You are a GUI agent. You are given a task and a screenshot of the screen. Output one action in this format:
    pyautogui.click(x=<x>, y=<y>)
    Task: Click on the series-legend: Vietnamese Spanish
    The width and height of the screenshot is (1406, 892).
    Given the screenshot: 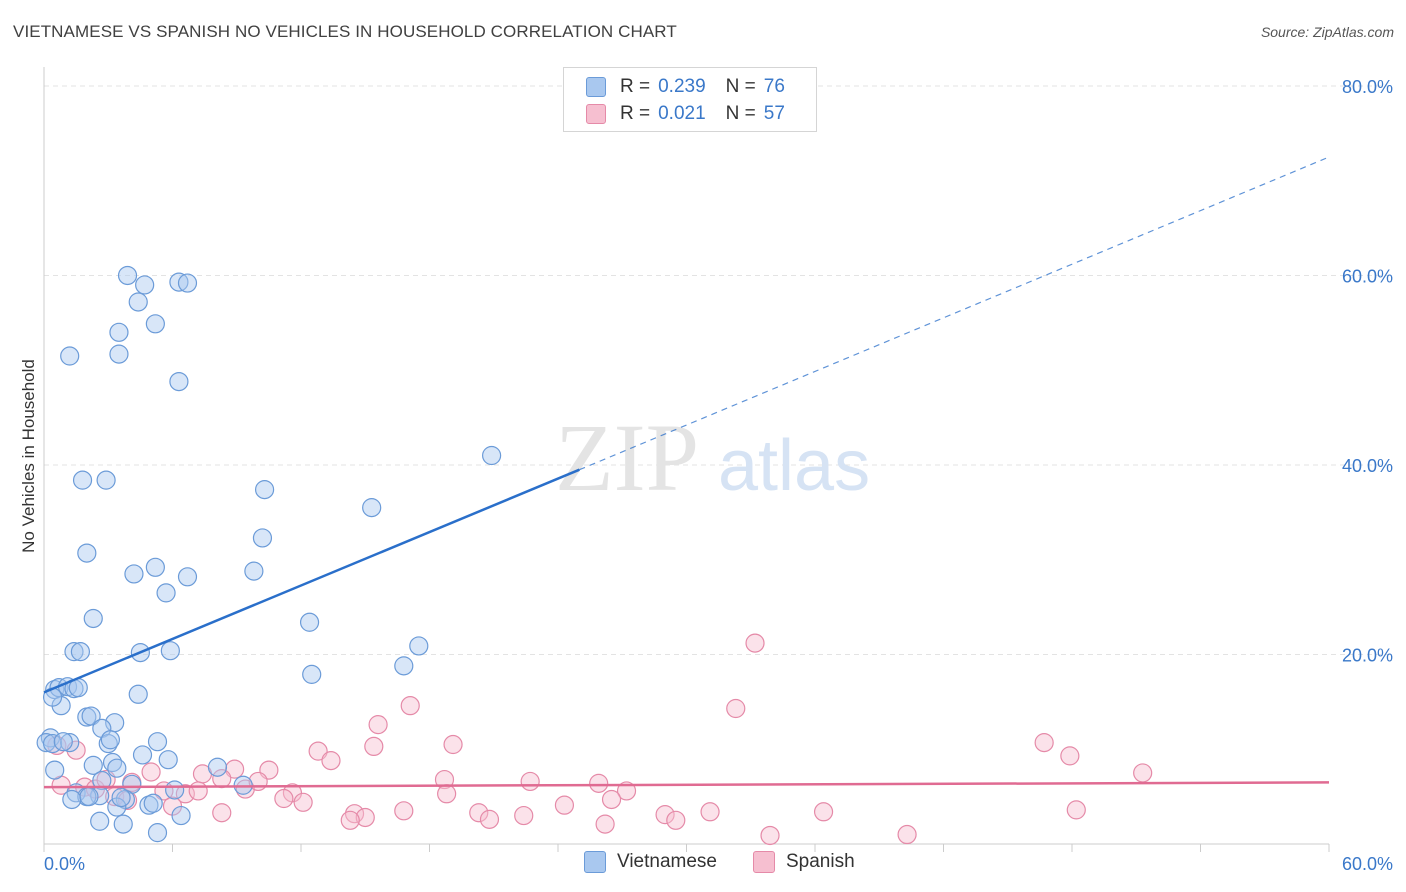 What is the action you would take?
    pyautogui.click(x=703, y=864)
    